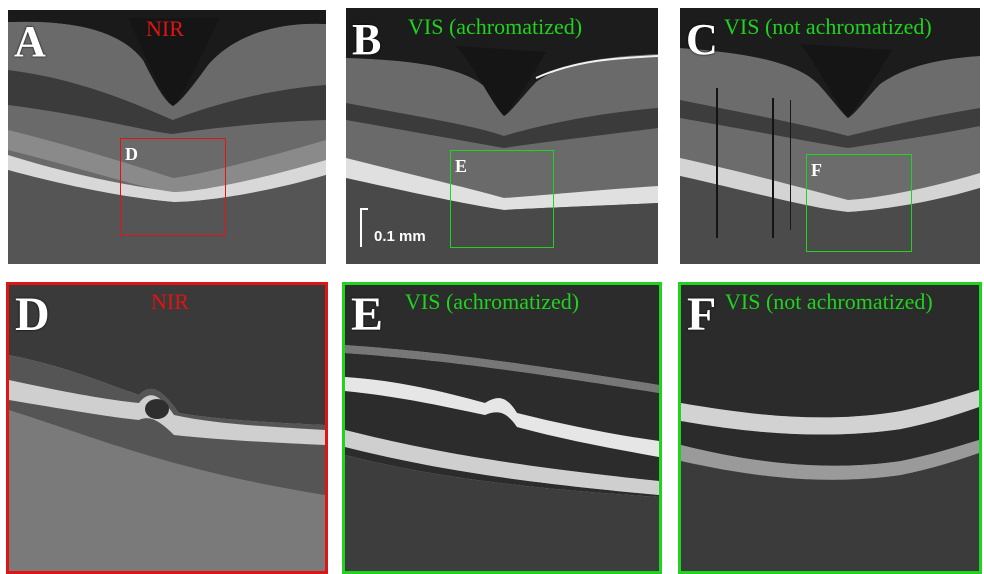 This screenshot has height=574, width=984. What do you see at coordinates (173, 187) in the screenshot?
I see `roi-box-d: D` at bounding box center [173, 187].